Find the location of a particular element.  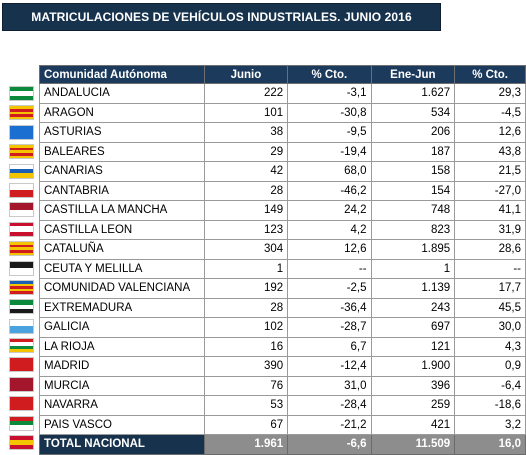

junio-cell: 1.961 is located at coordinates (246, 444).